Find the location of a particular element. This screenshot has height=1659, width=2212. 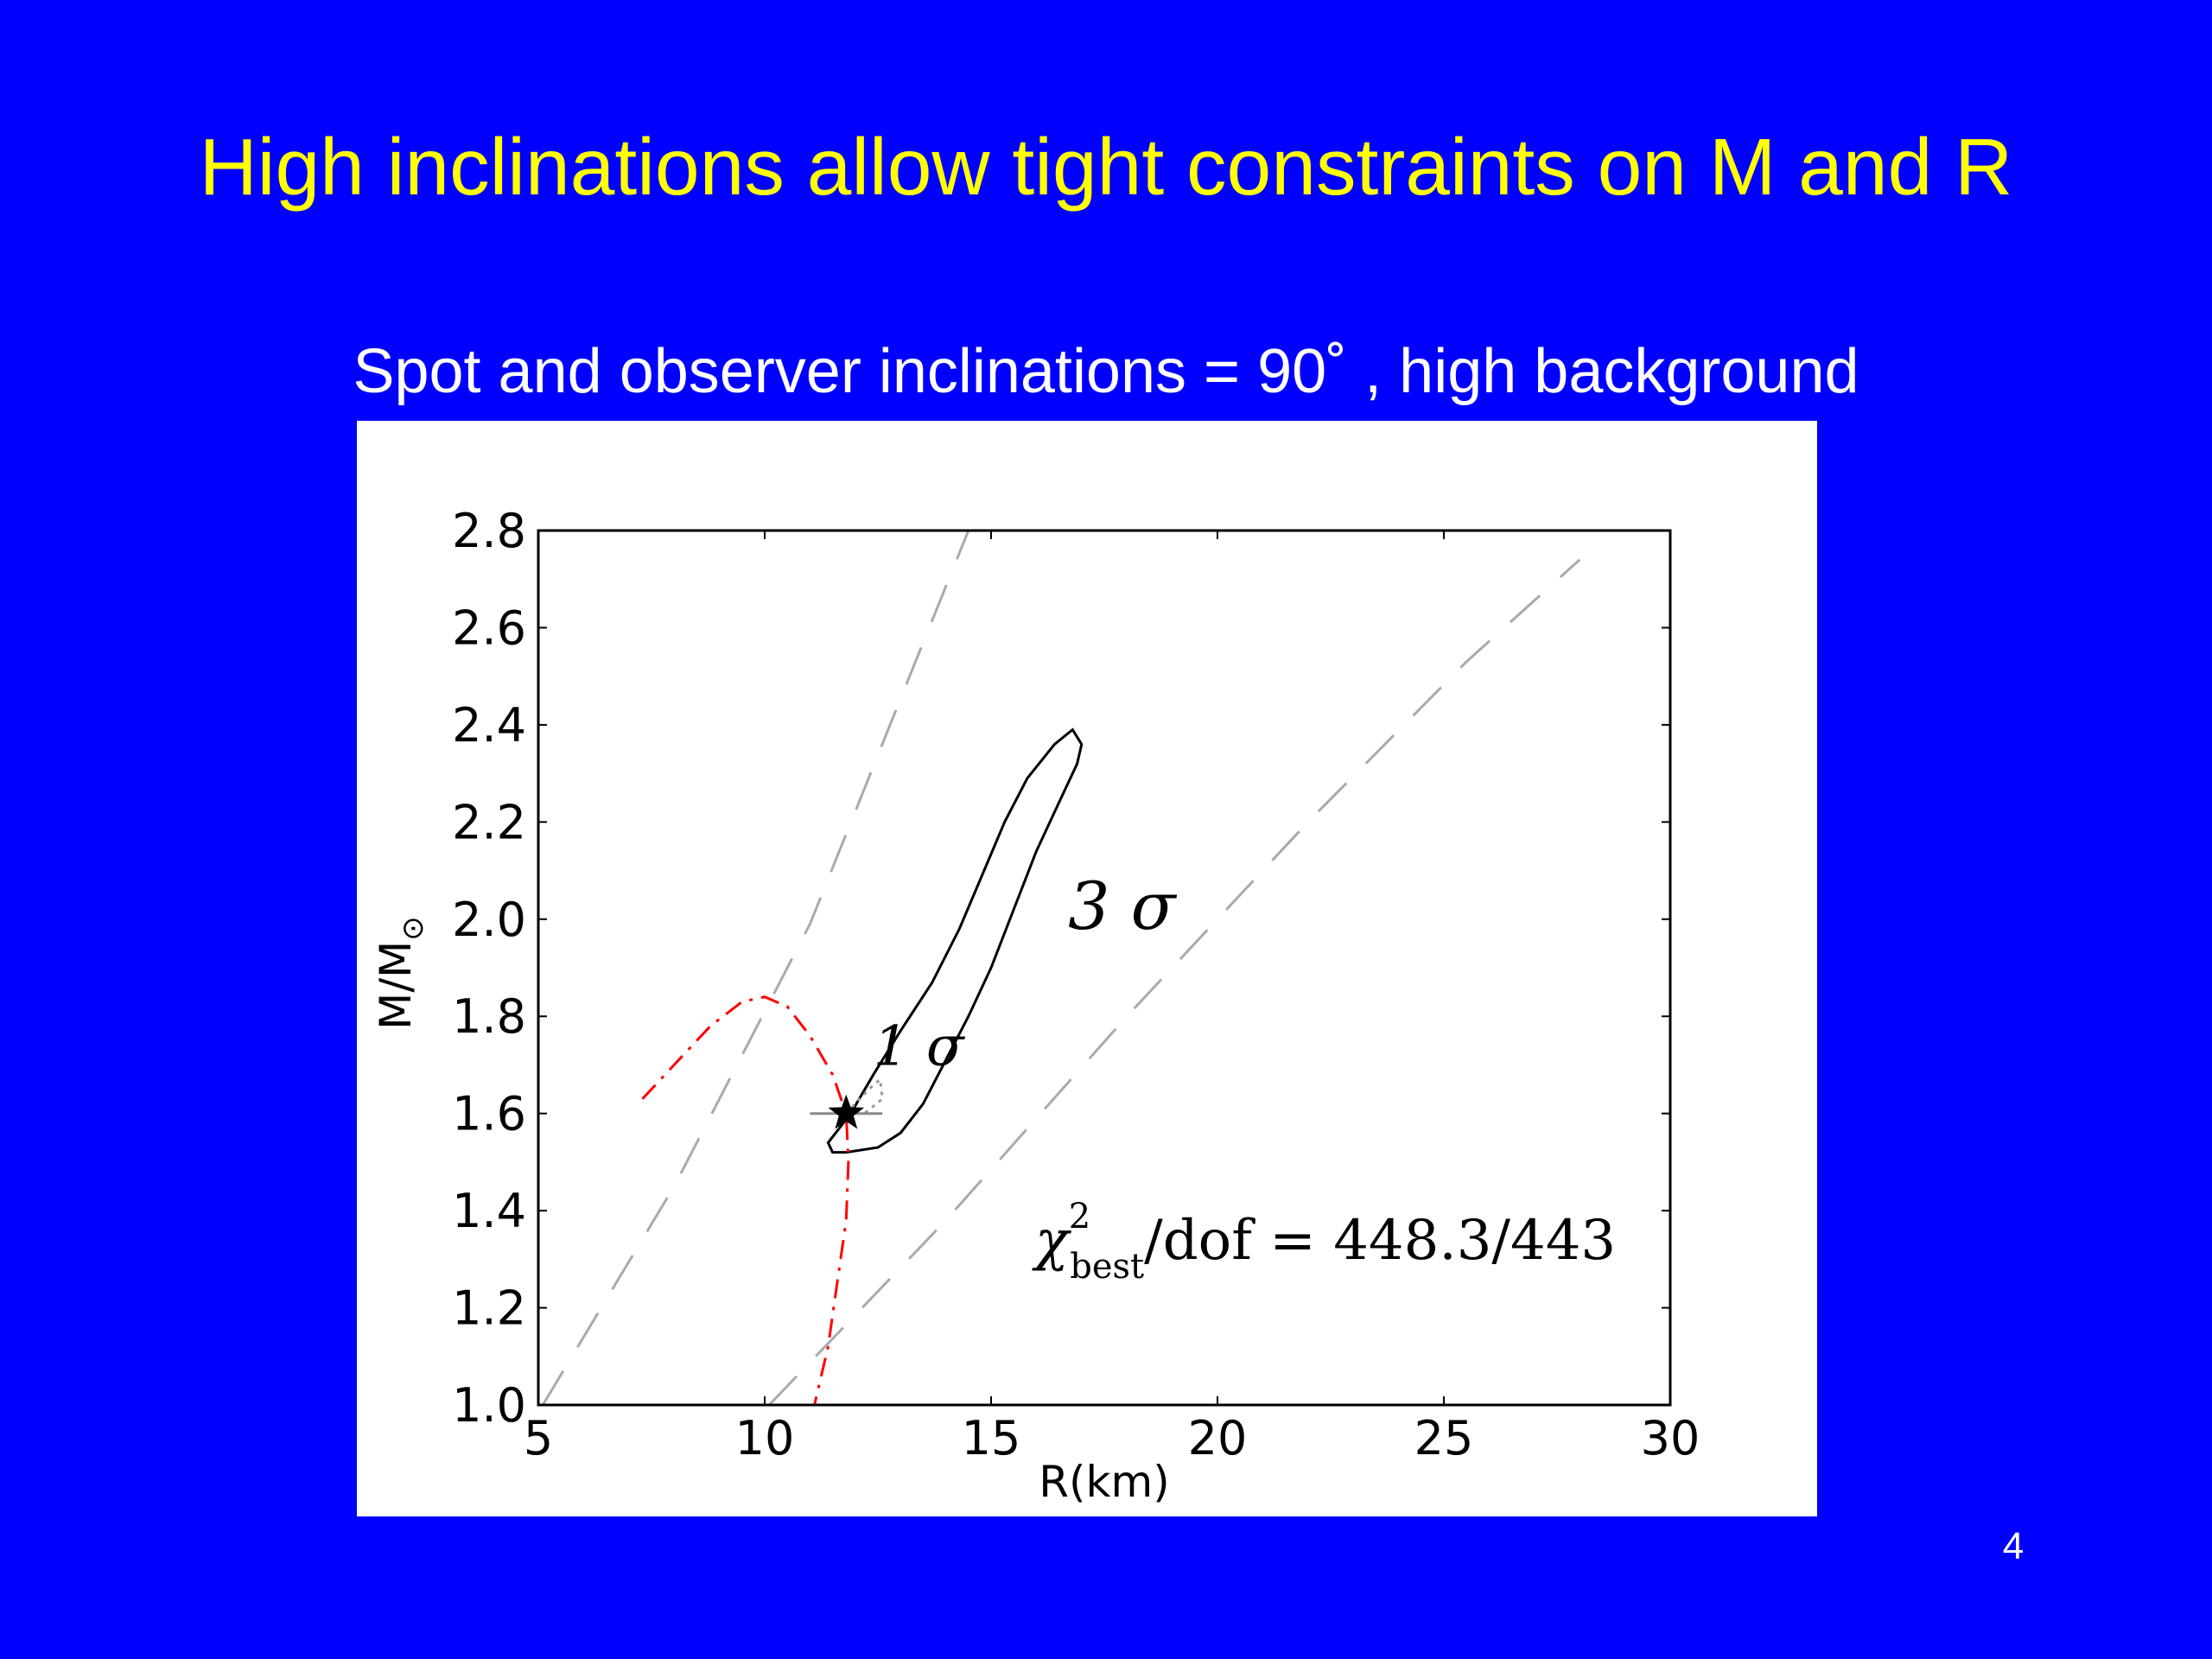

chi-symbol: χ is located at coordinates (1051, 1241).